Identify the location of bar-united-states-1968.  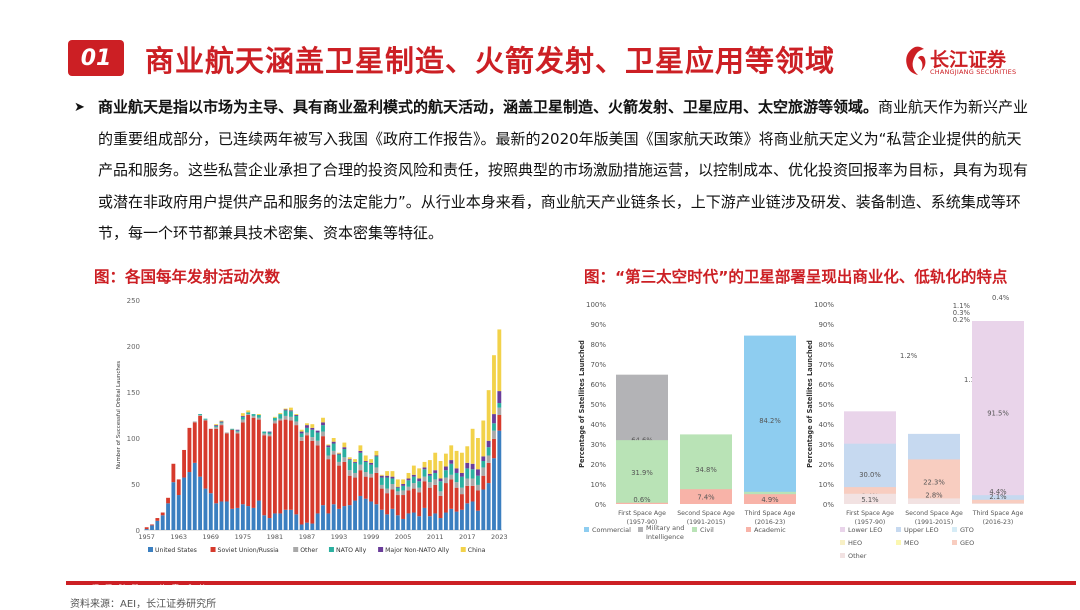
(206, 509).